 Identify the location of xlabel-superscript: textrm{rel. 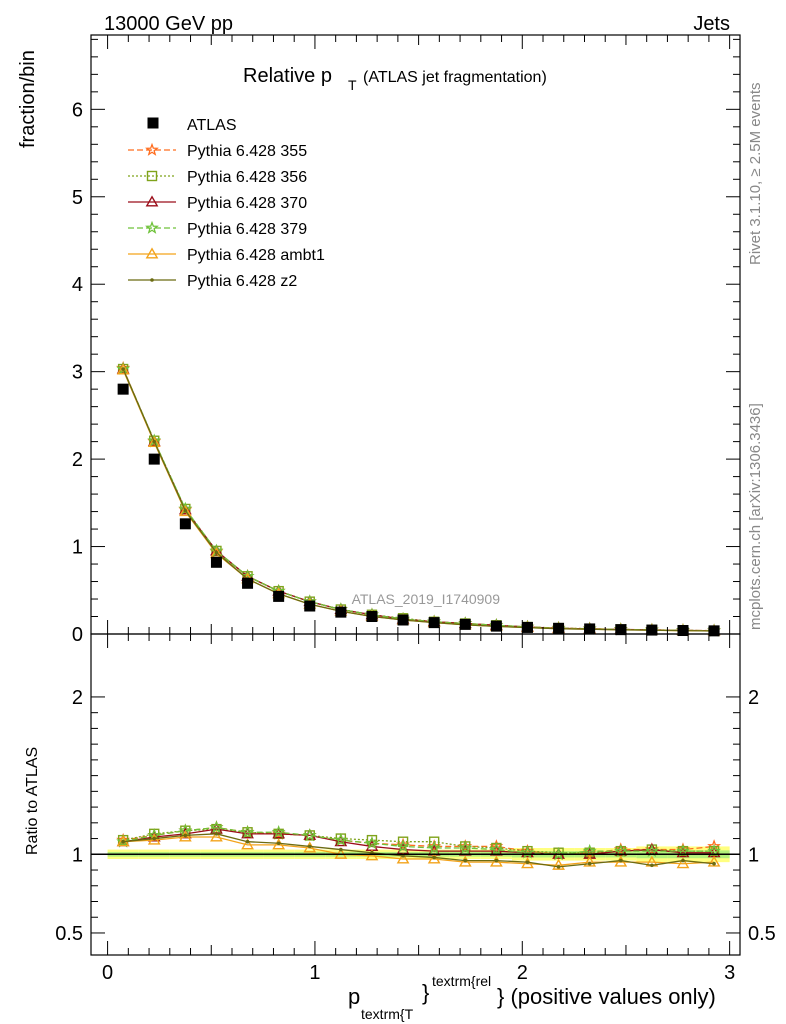
(461, 981).